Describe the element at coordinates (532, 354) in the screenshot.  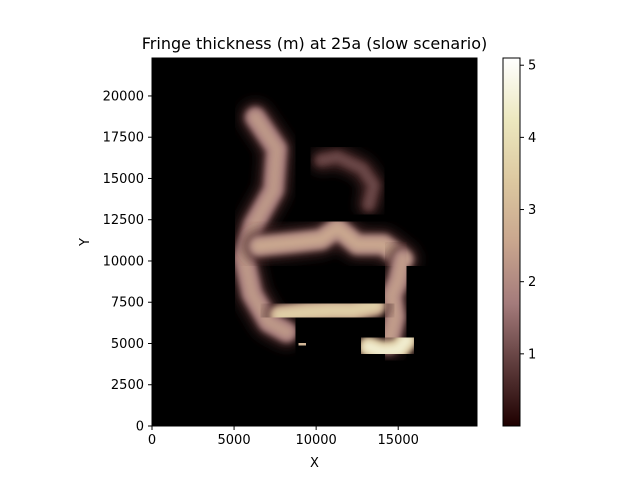
I see `colorbar-tick-label: 1` at that location.